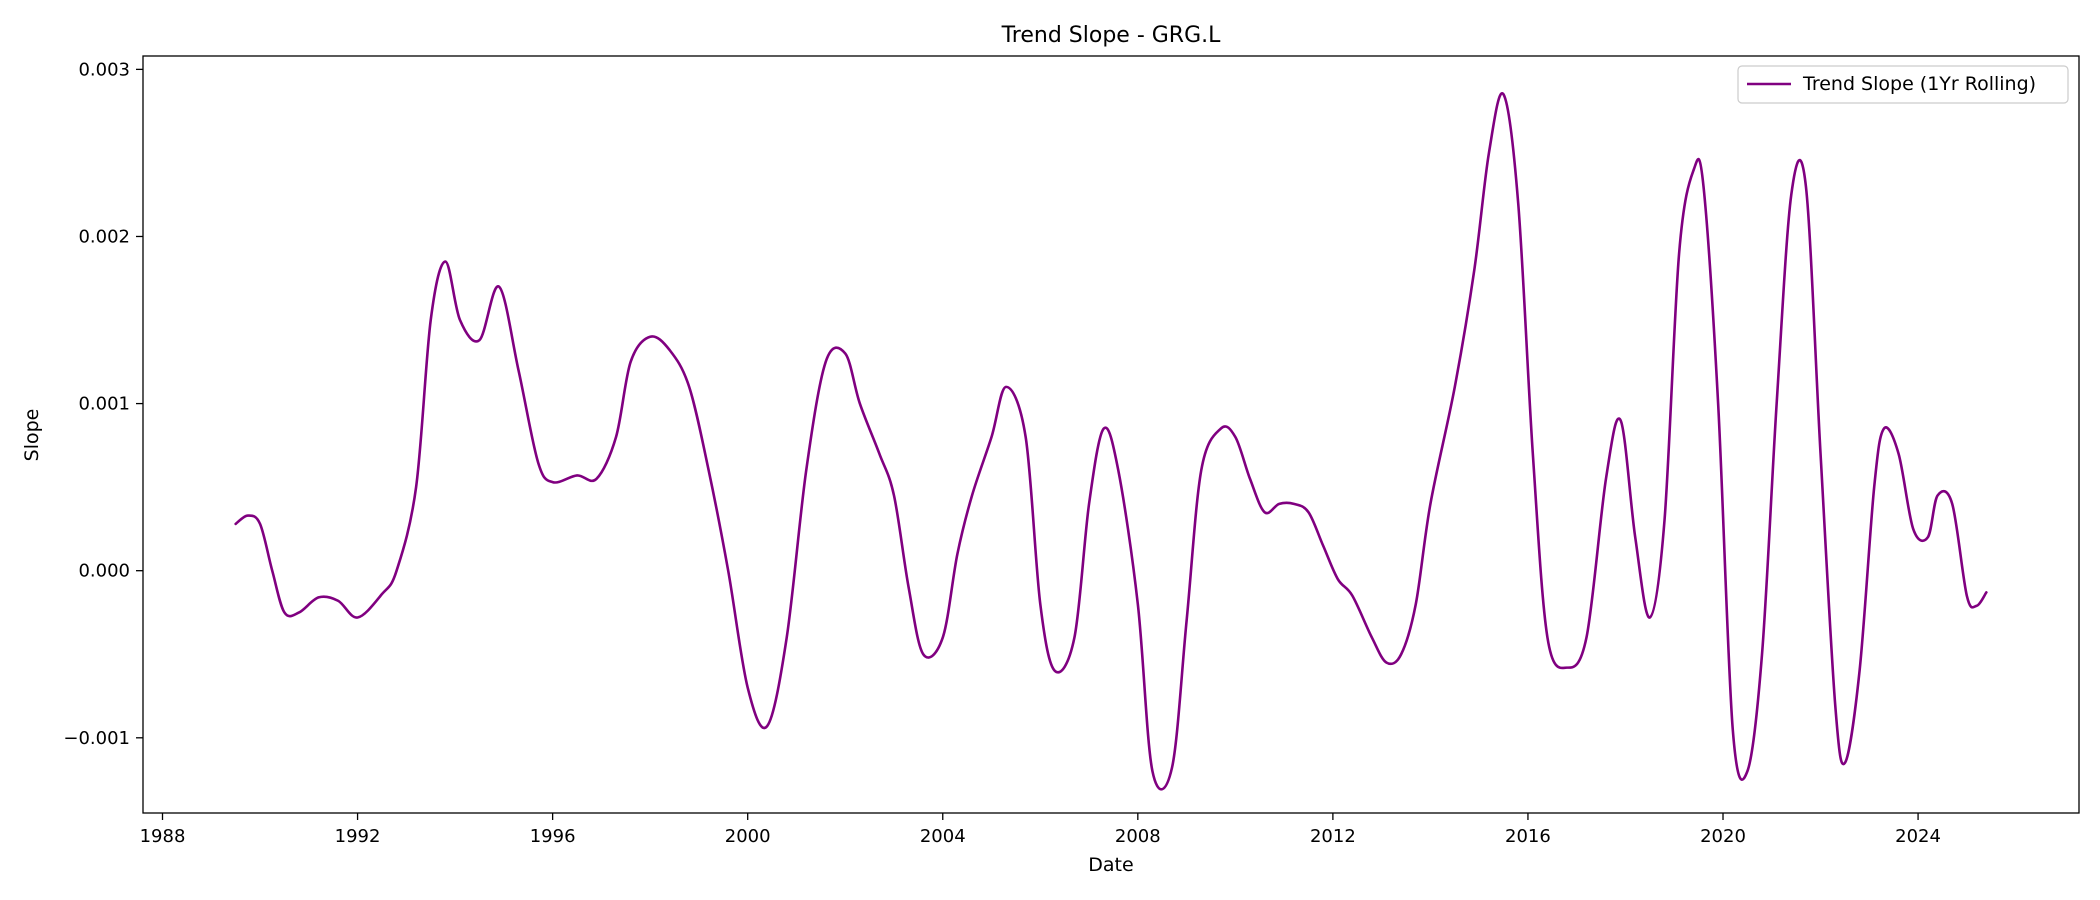  Describe the element at coordinates (358, 836) in the screenshot. I see `x-tick-label: 1992` at that location.